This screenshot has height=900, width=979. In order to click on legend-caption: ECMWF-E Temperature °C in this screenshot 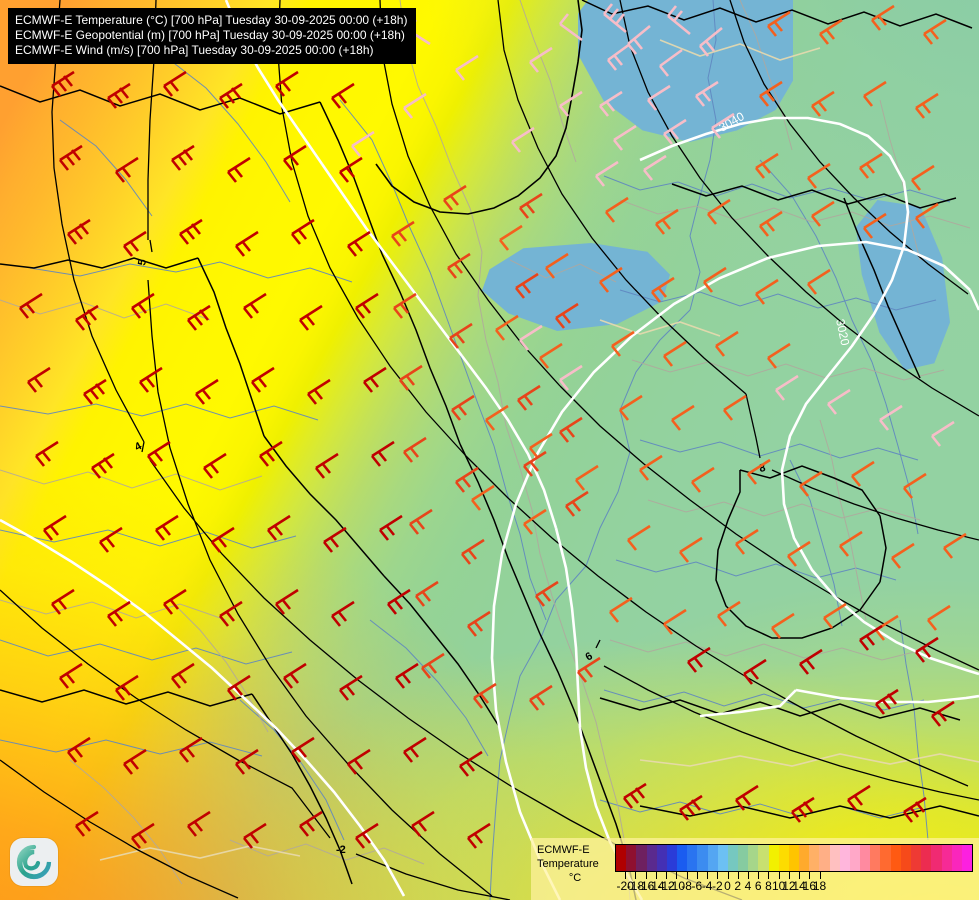, I will do `click(573, 861)`.